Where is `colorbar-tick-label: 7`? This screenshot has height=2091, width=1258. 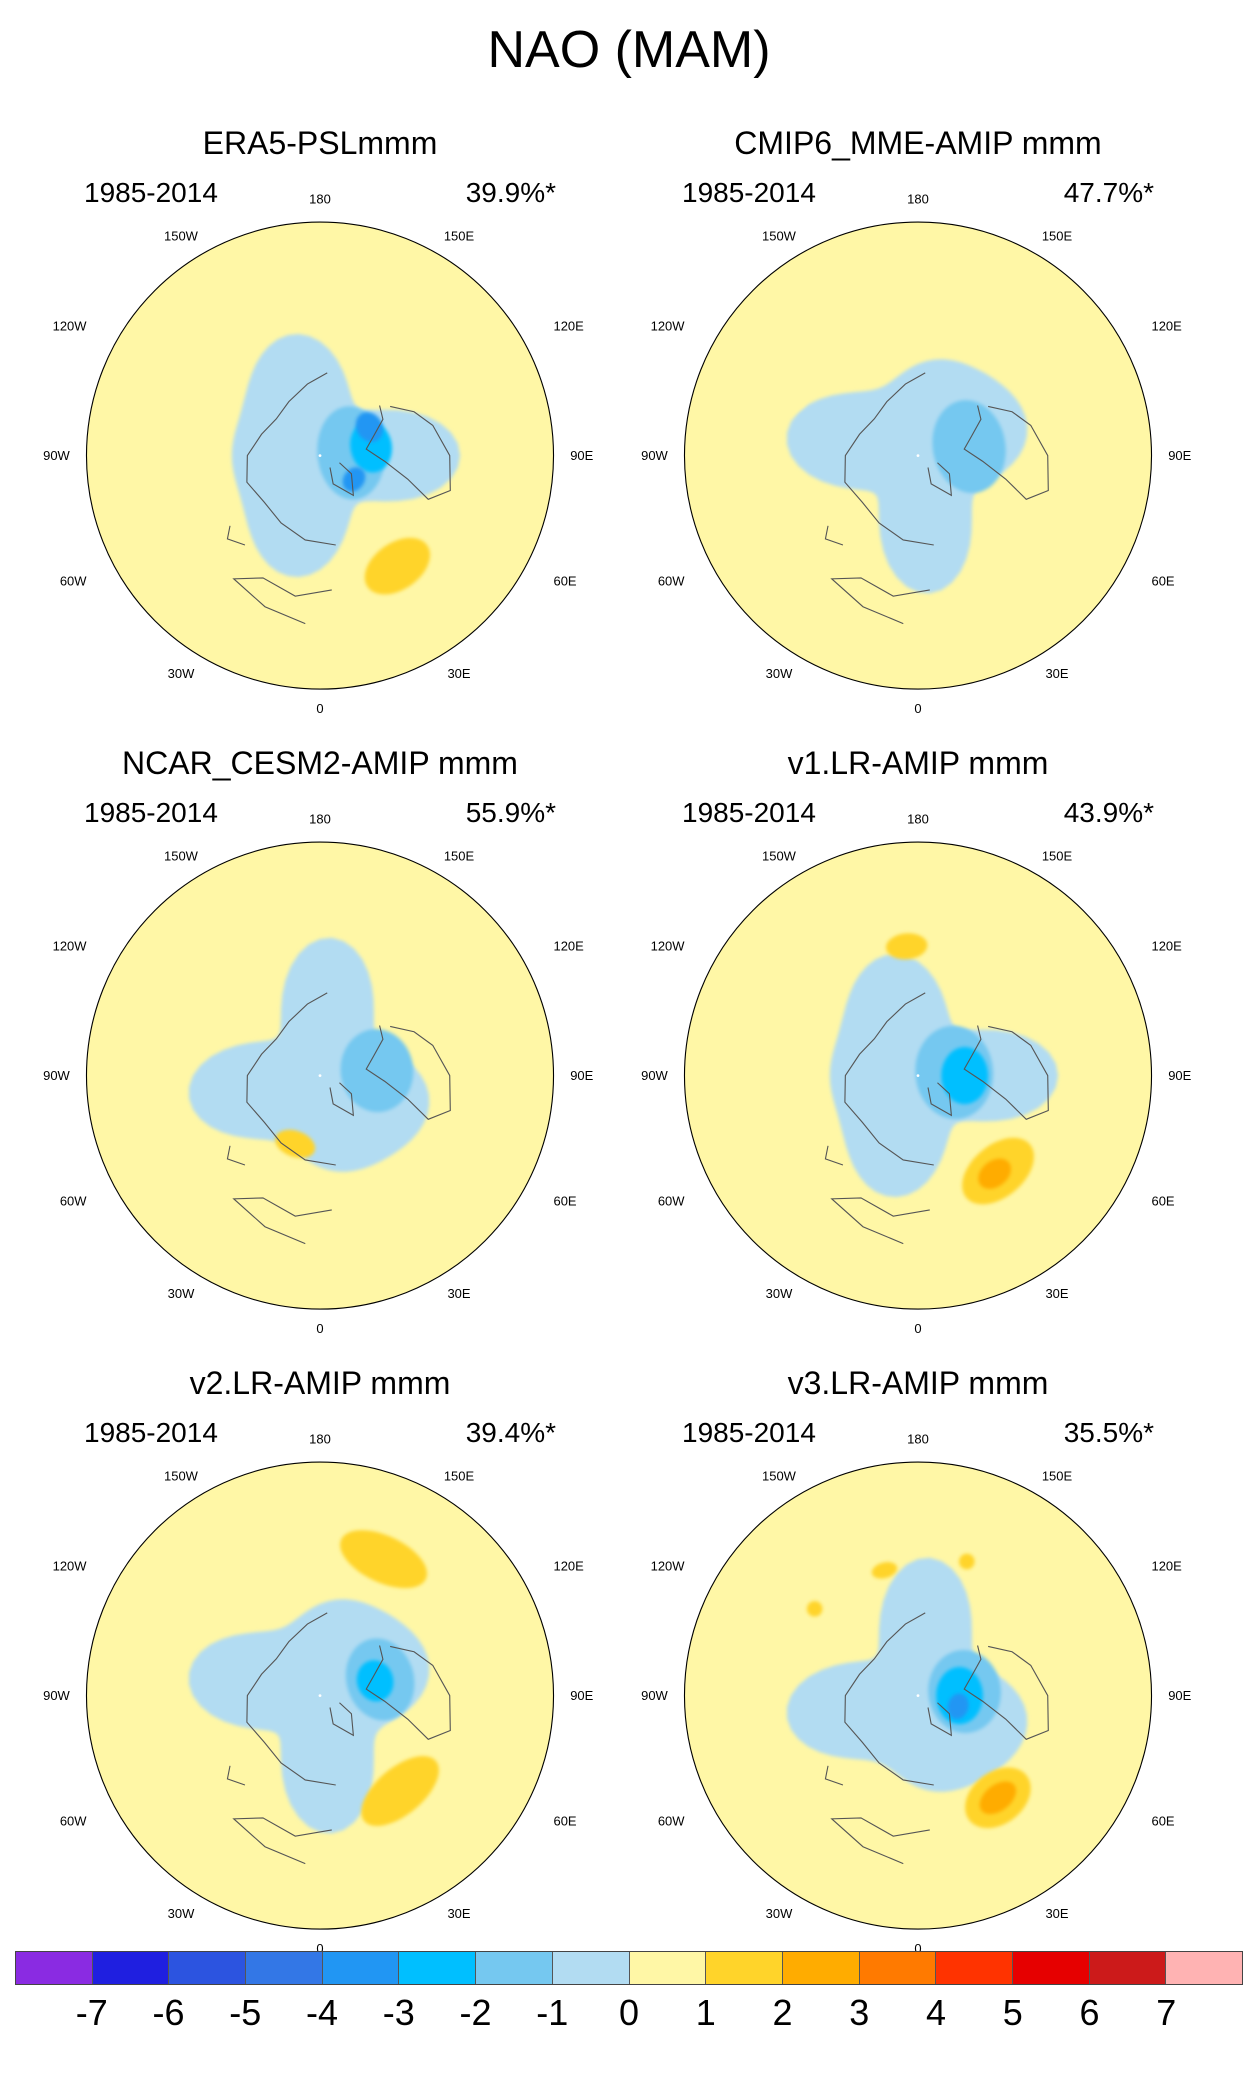
colorbar-tick-label: 7 is located at coordinates (1166, 2012).